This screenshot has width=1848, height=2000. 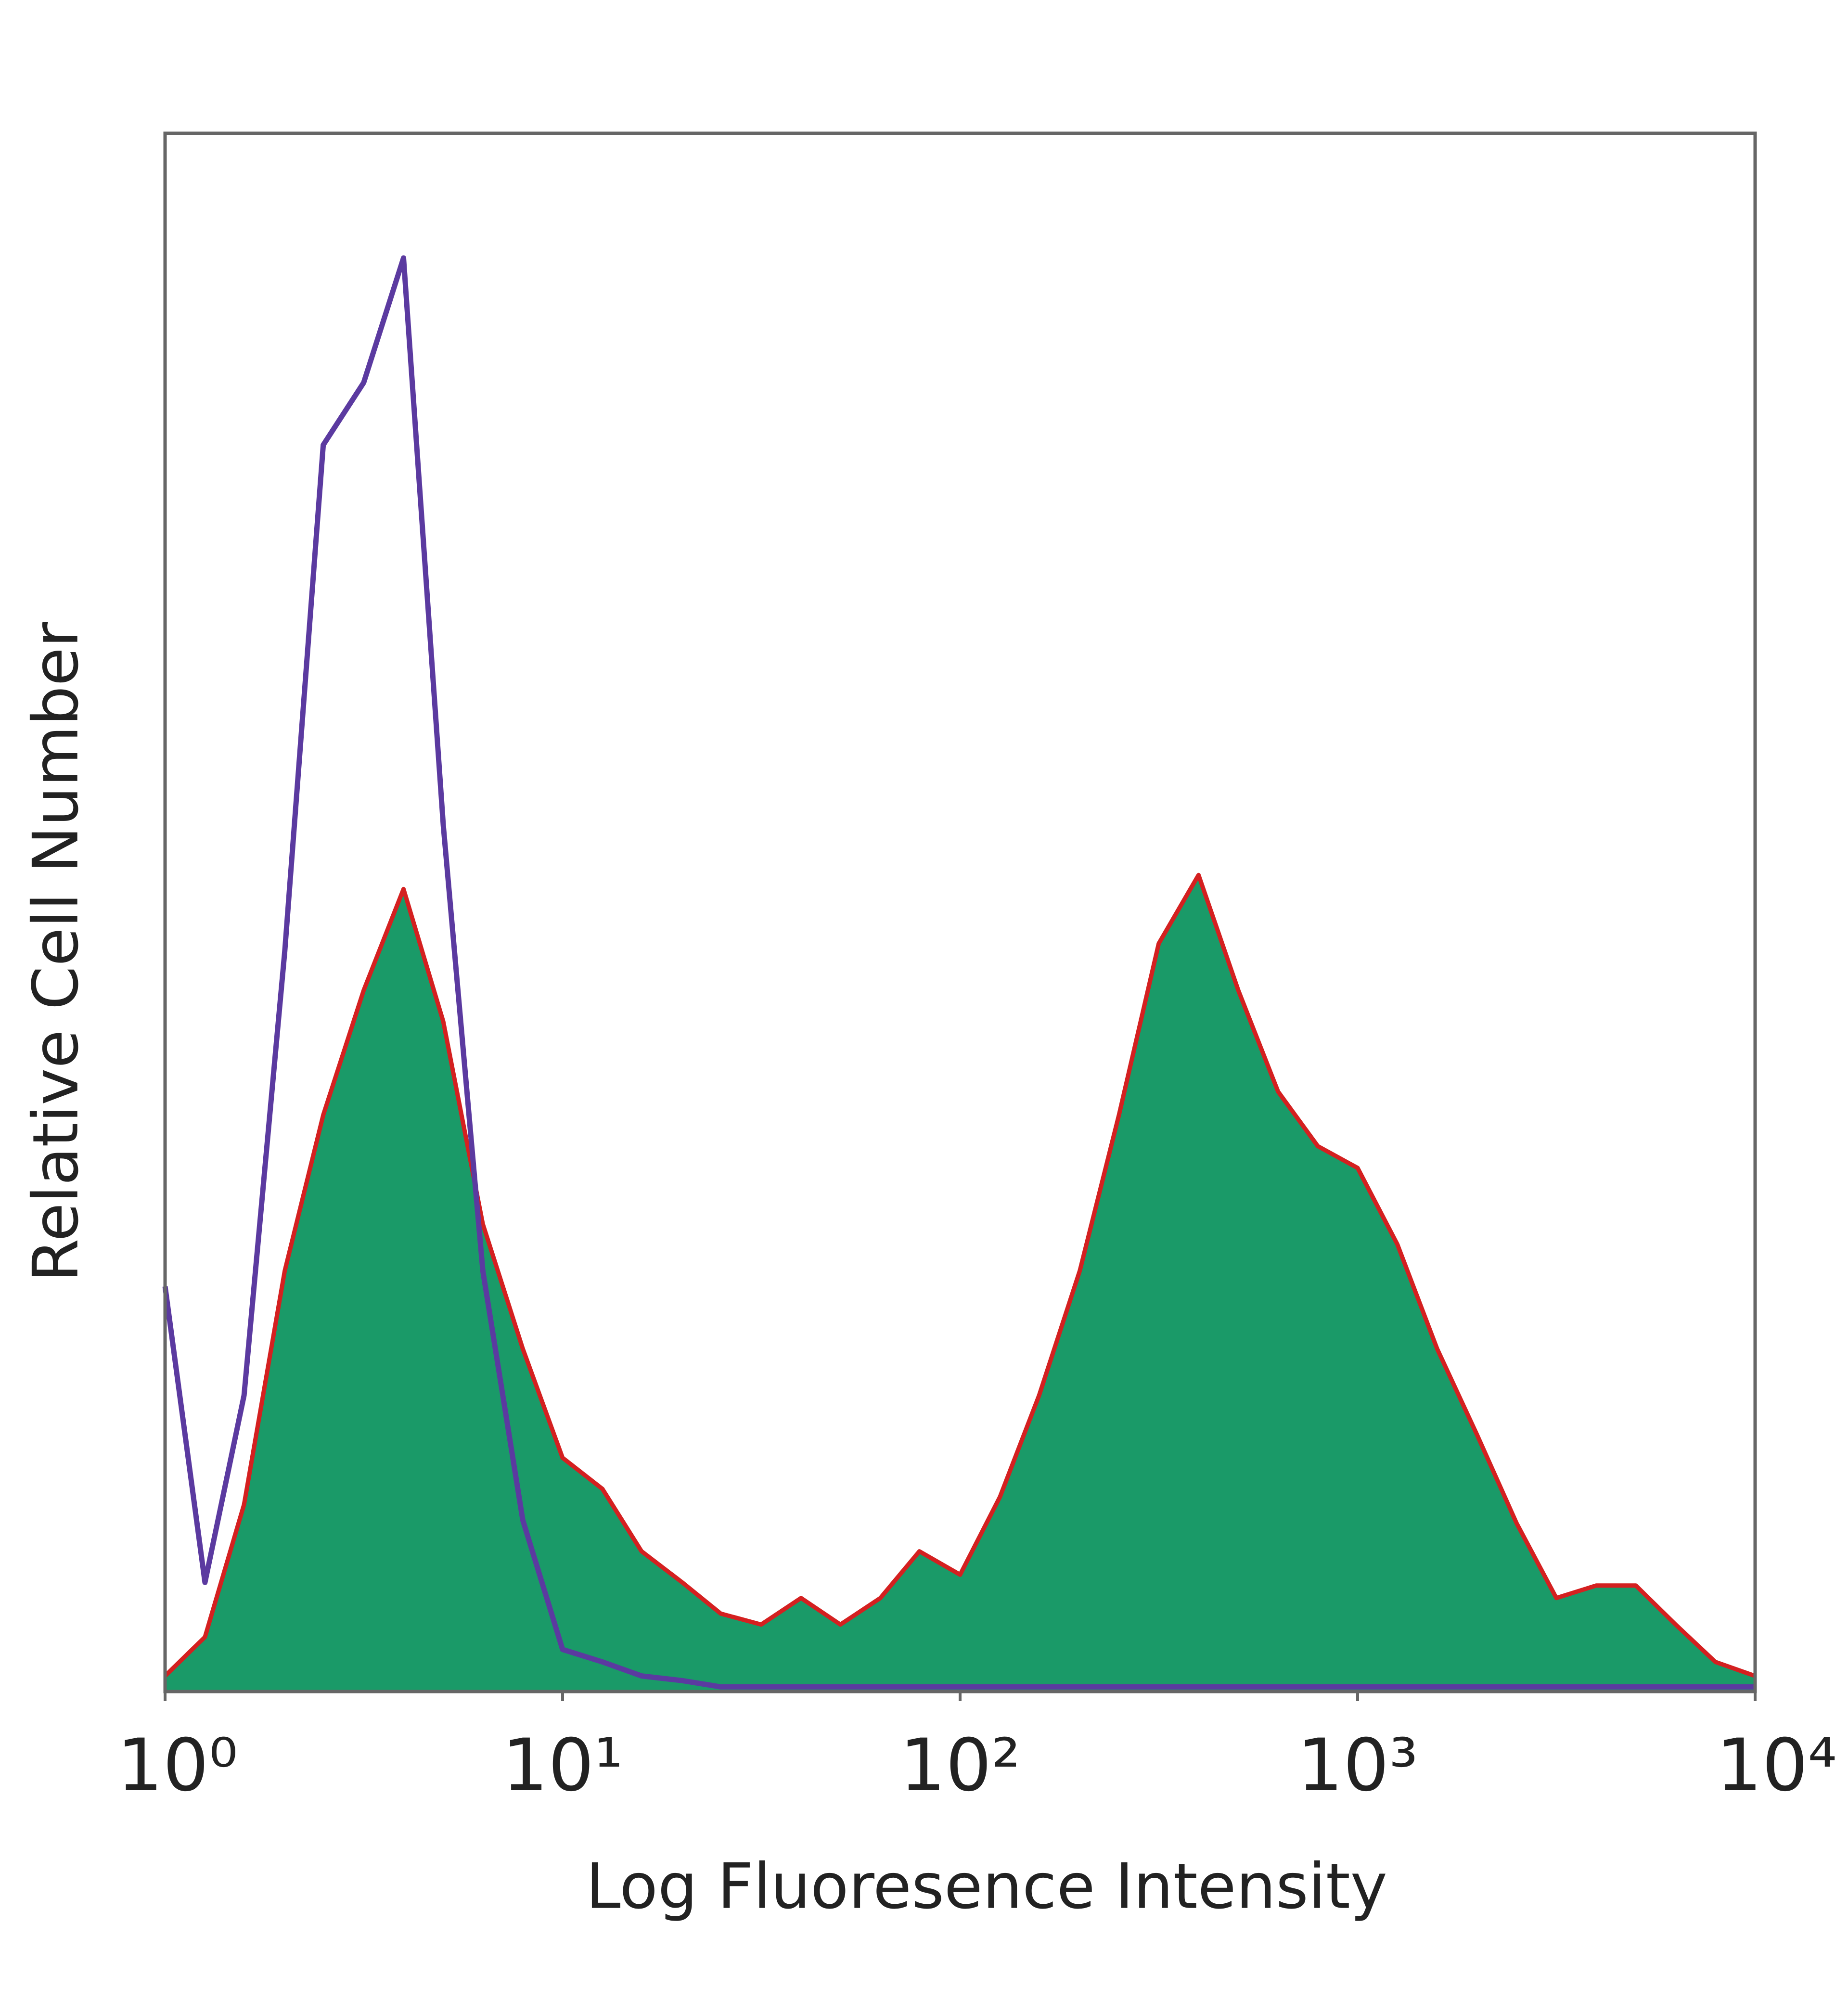 I want to click on y-axis-label: Relative Cell Number, so click(x=55, y=951).